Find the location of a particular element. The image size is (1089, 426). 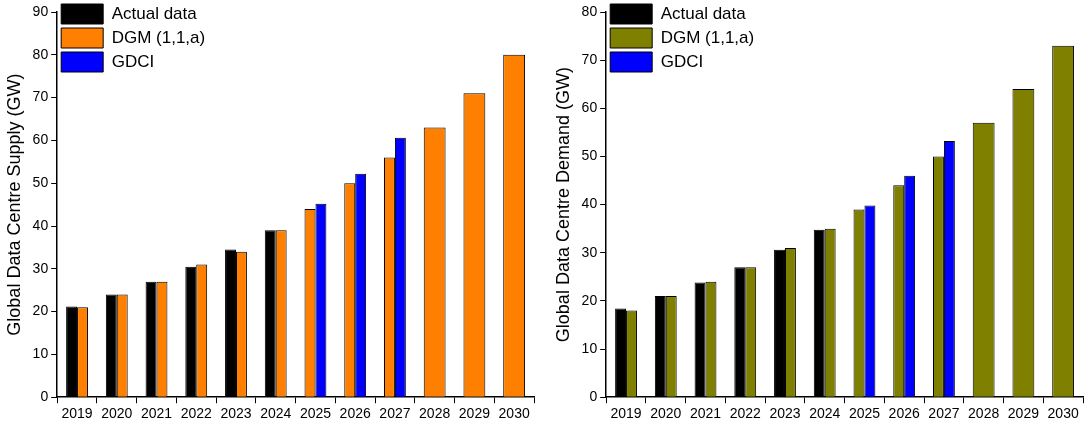

y-axis-title: Global Data Centre Supply (GW) is located at coordinates (13, 204).